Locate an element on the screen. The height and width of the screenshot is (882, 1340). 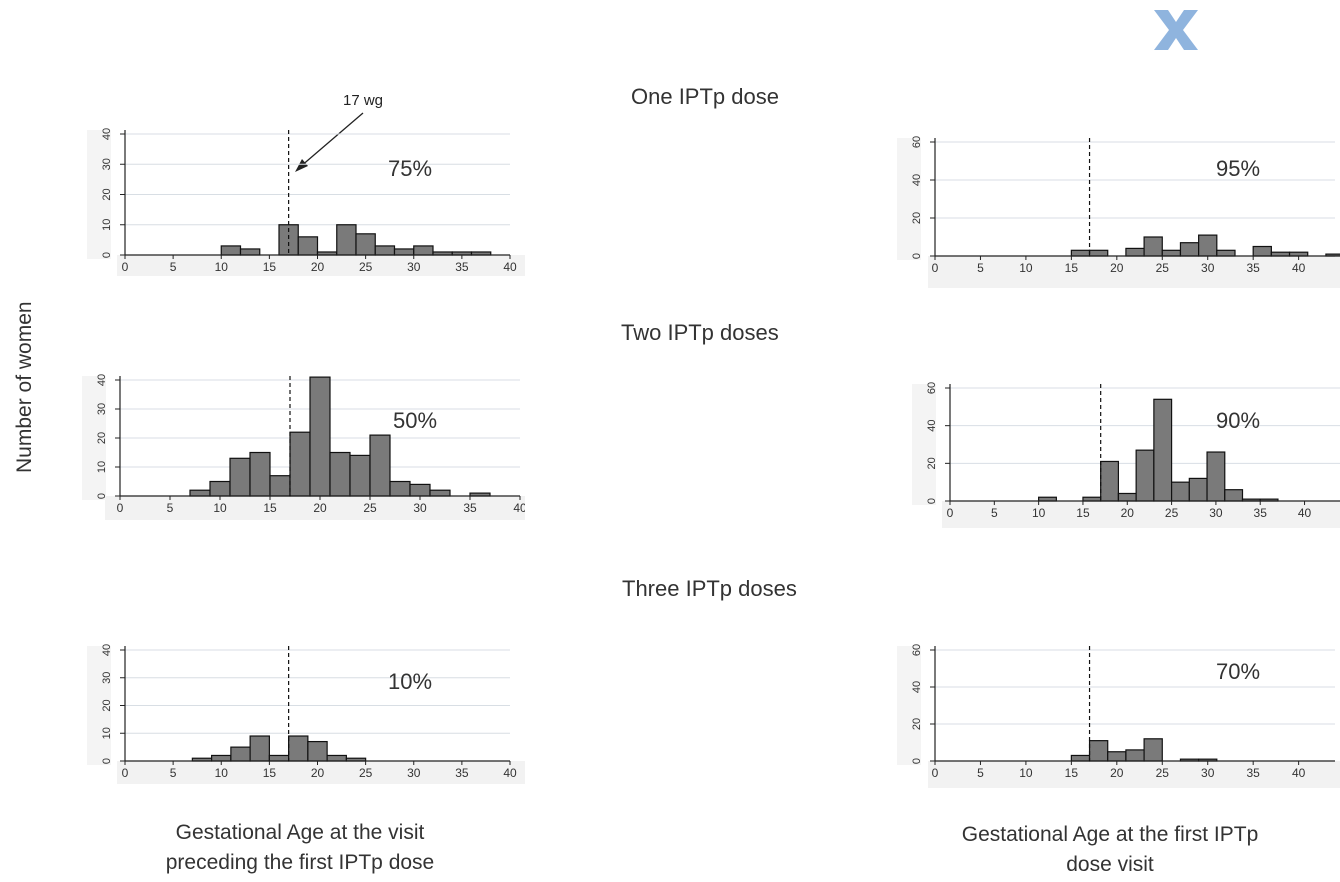
histogram-one-dose-first: 0 20 40 60 0 5 10 15 20 25 30 35 40 95% is located at coordinates (1118, 212).